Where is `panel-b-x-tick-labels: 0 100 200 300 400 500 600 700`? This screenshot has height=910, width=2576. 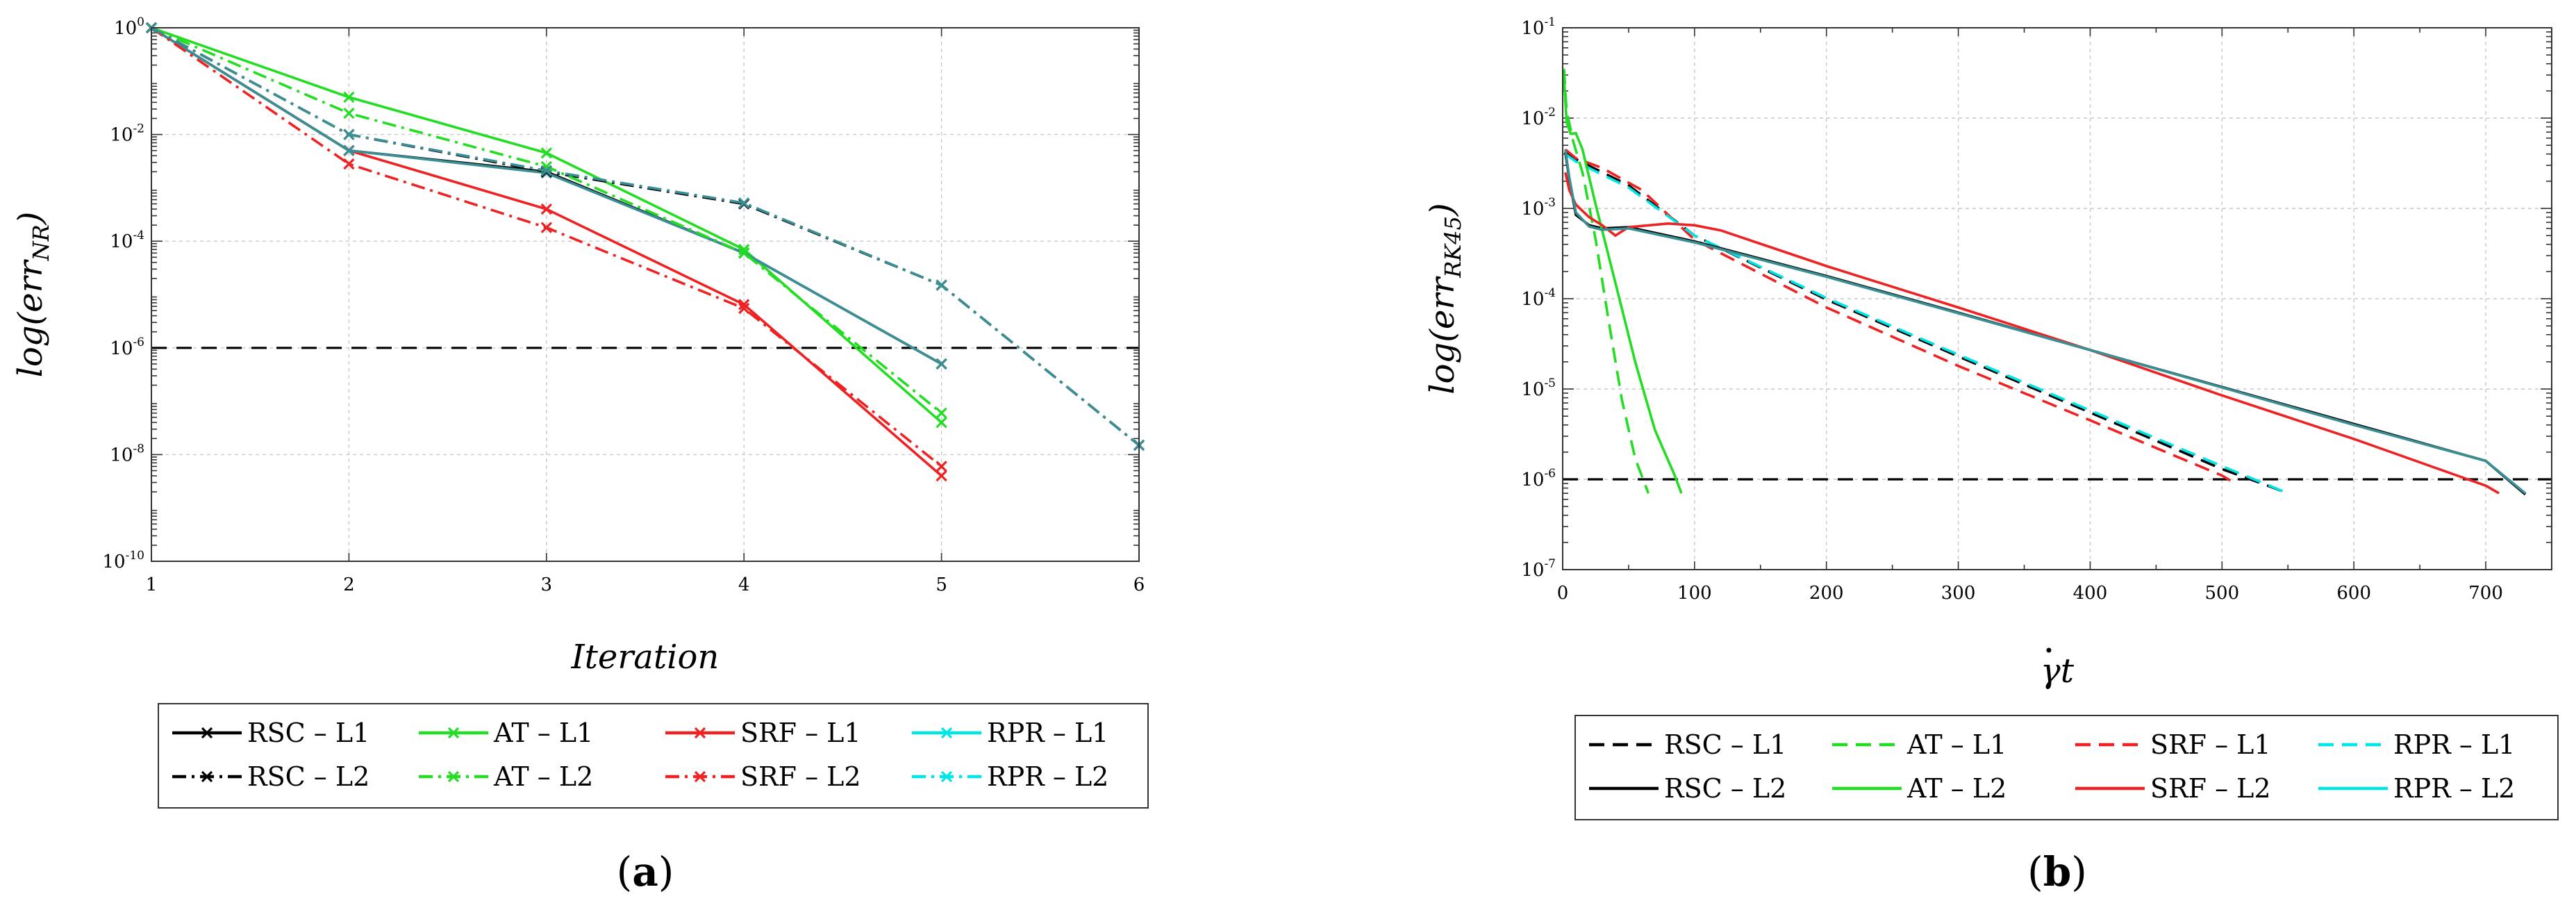 panel-b-x-tick-labels: 0 100 200 300 400 500 600 700 is located at coordinates (2030, 593).